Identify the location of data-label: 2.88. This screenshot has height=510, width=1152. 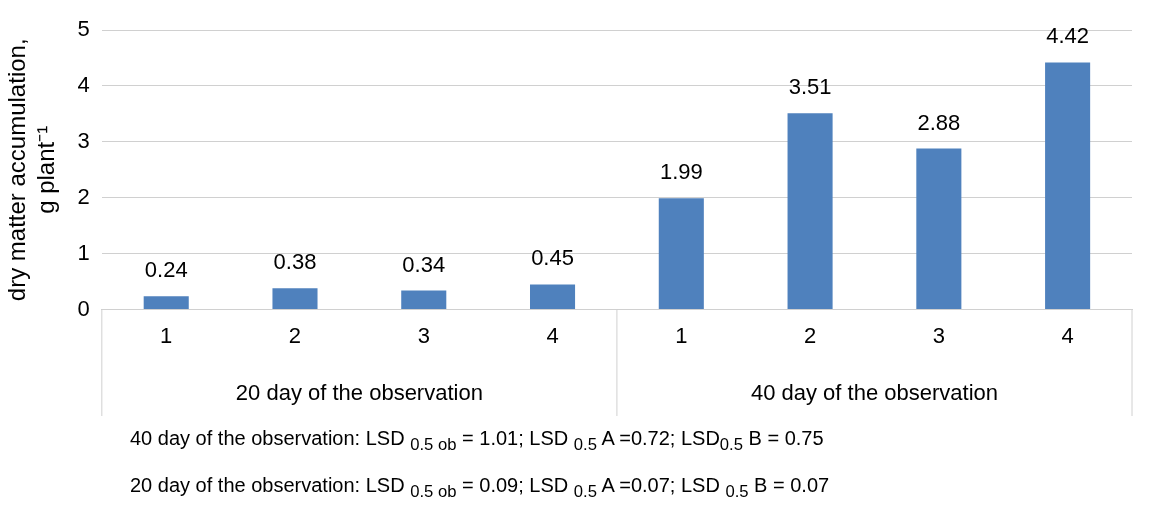
(939, 122).